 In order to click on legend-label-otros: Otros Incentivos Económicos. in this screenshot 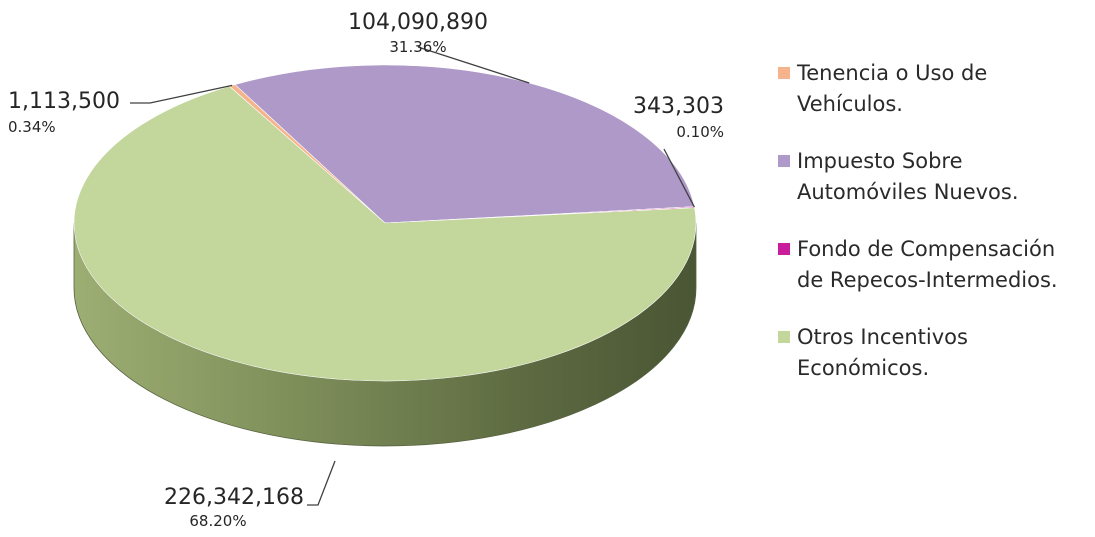, I will do `click(882, 352)`.